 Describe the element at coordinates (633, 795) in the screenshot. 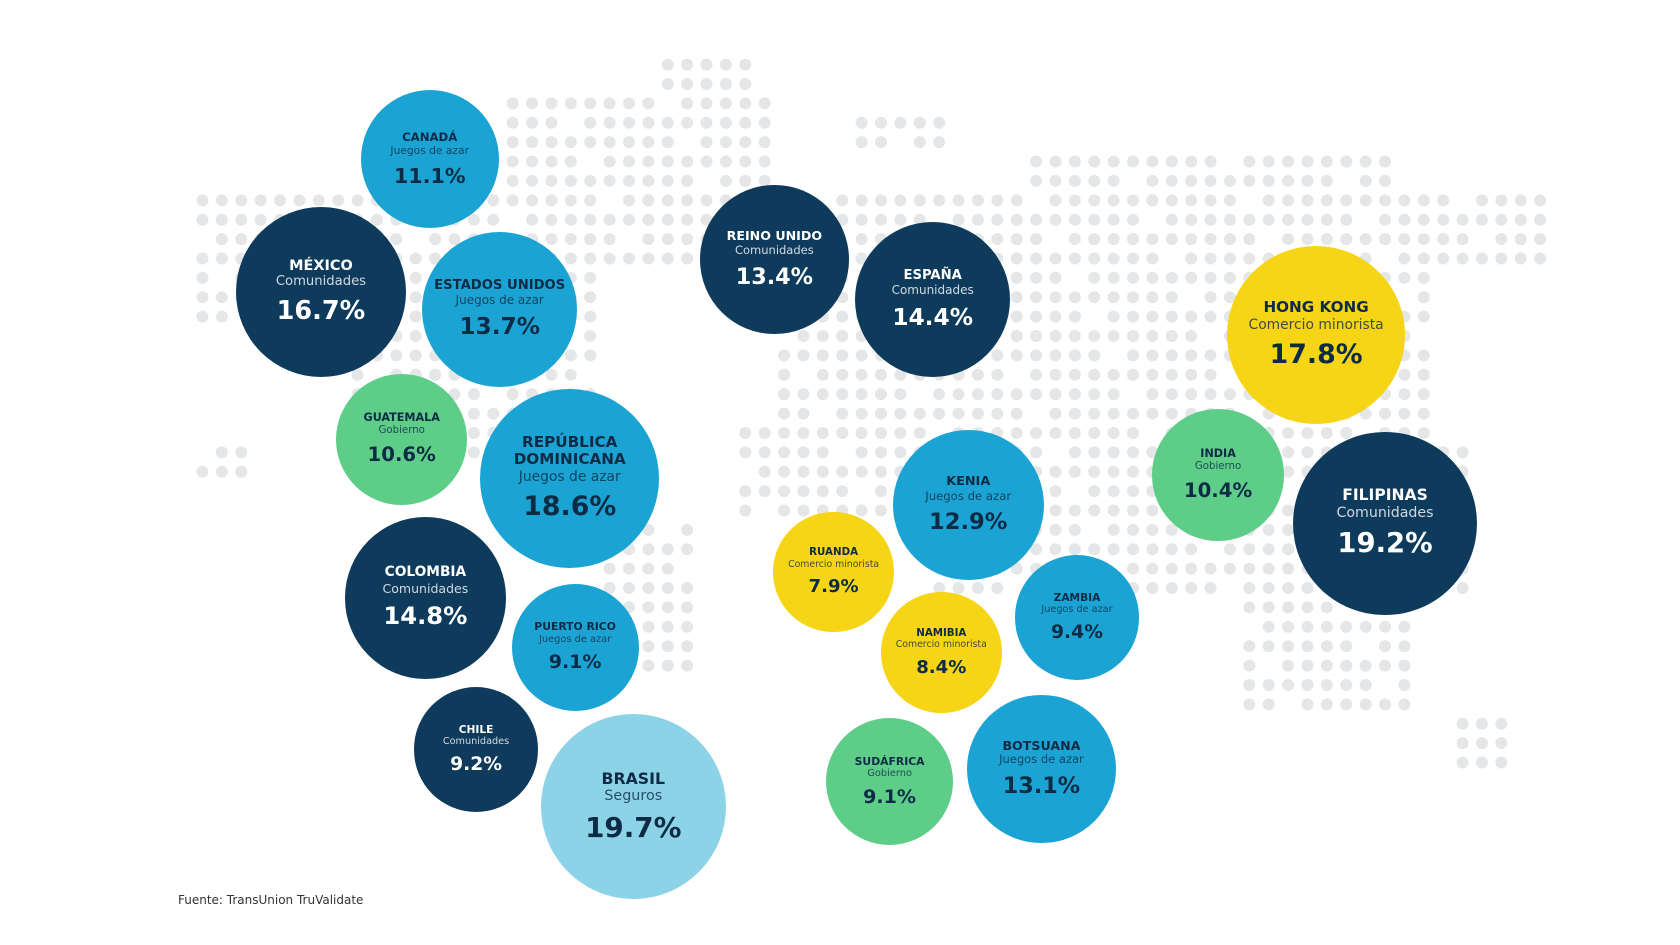

I see `industry: Seguros` at that location.